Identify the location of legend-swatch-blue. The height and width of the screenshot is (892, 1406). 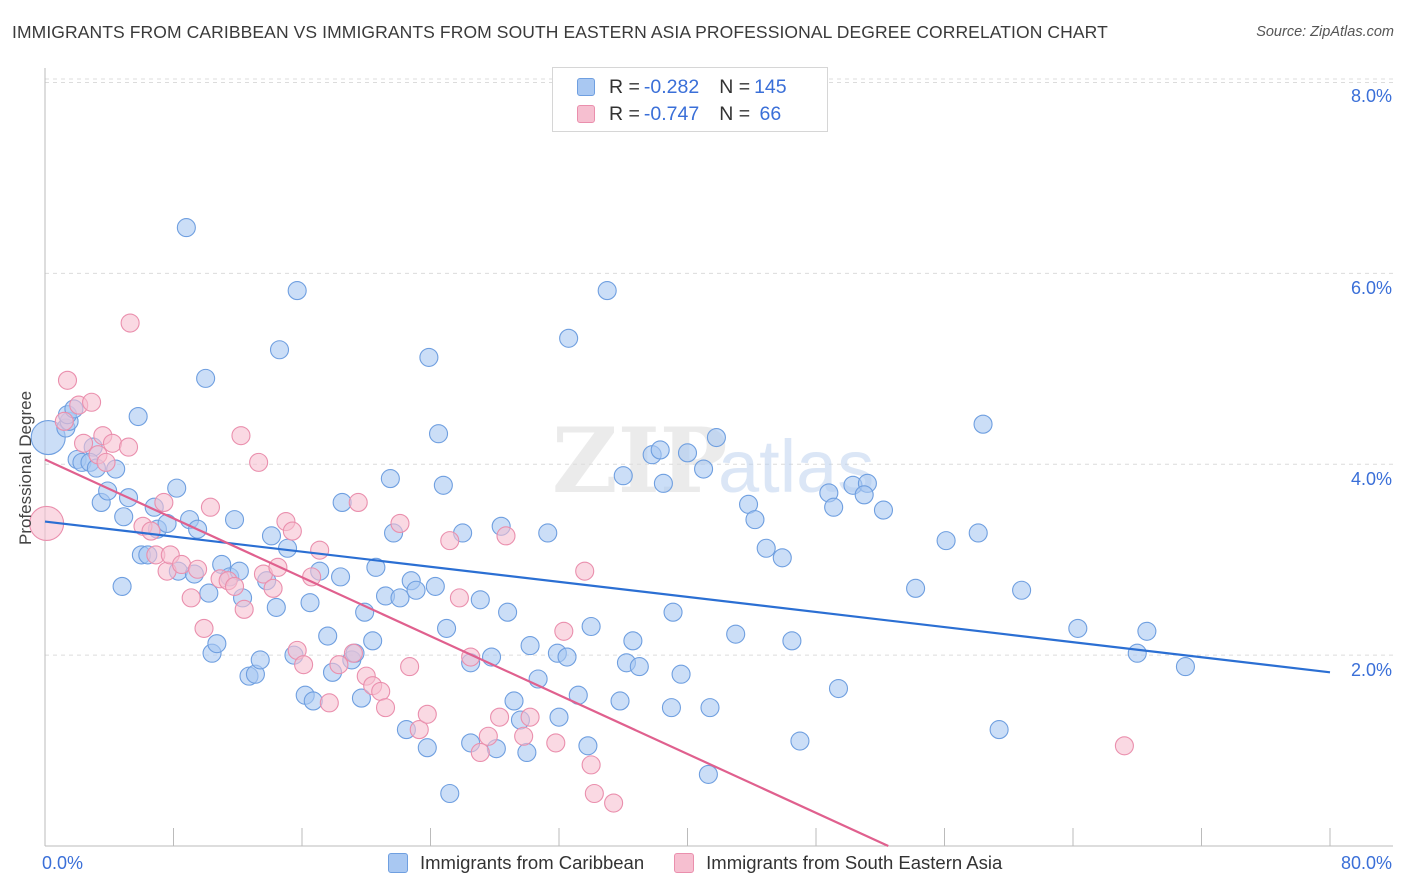
(398, 863).